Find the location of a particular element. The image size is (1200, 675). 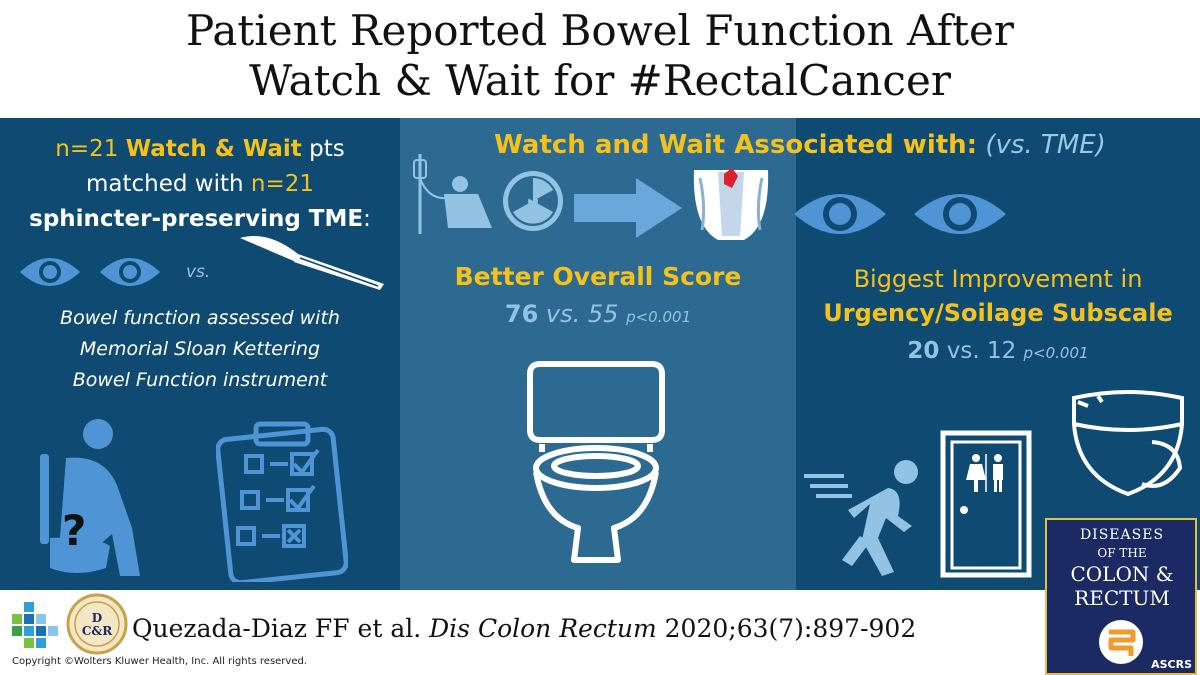

association-label: Watch and Wait Associated with: is located at coordinates (736, 145).